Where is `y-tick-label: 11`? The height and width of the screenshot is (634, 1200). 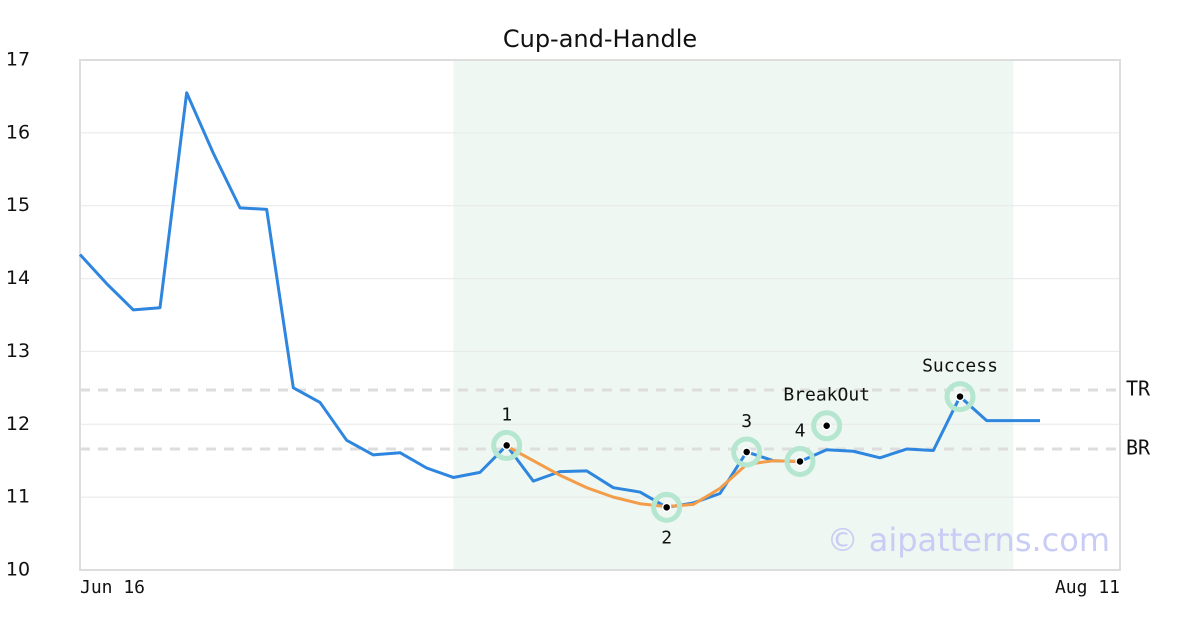
y-tick-label: 11 is located at coordinates (18, 497).